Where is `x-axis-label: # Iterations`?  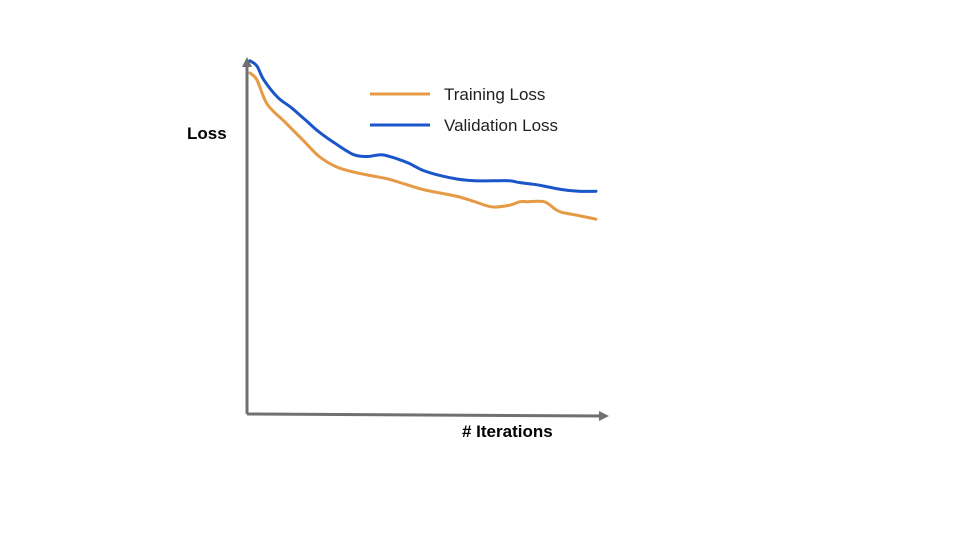 x-axis-label: # Iterations is located at coordinates (507, 431).